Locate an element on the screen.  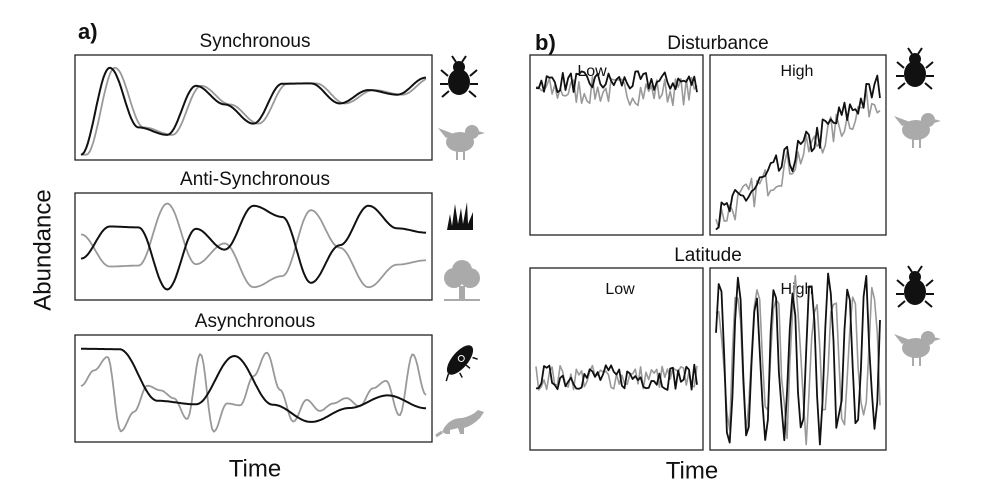
y-label: Abundance is located at coordinates (42, 249).